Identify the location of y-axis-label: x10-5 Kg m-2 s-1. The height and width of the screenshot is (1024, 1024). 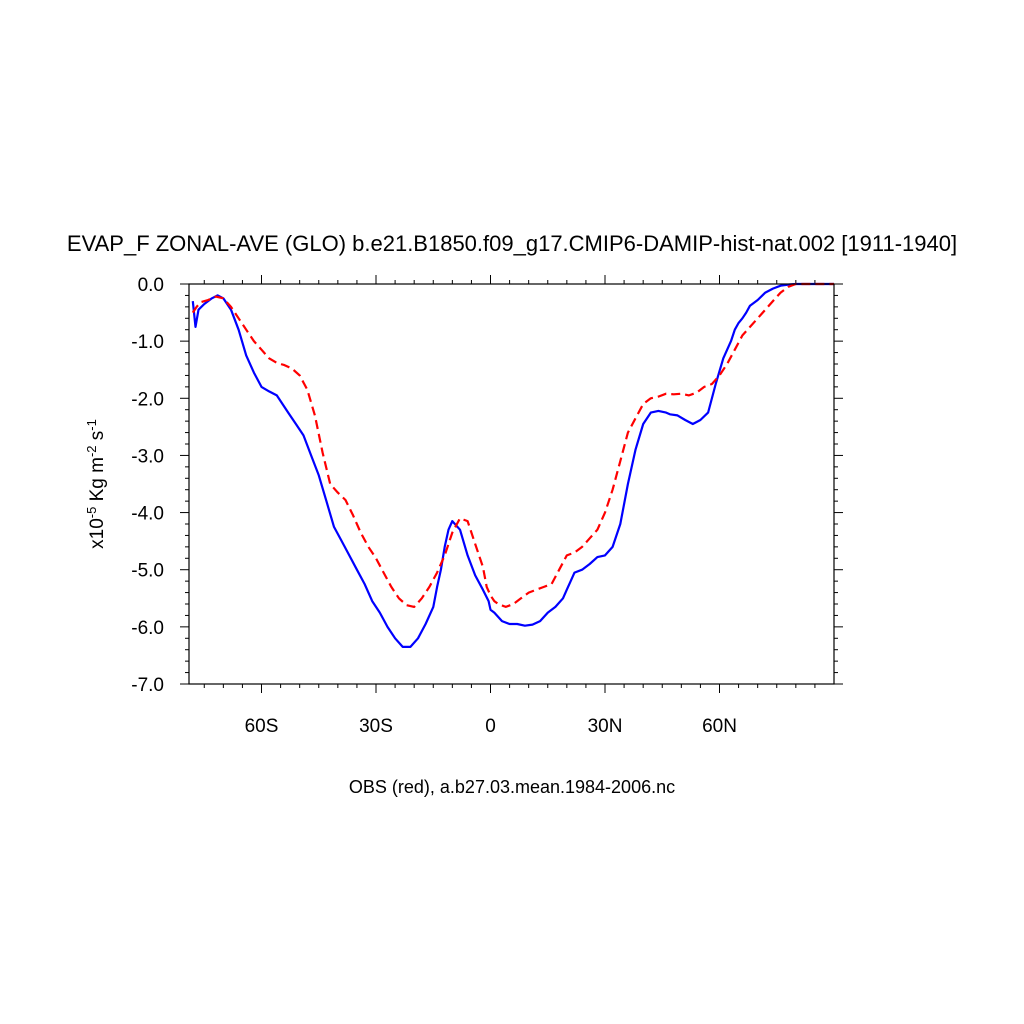
(96, 484).